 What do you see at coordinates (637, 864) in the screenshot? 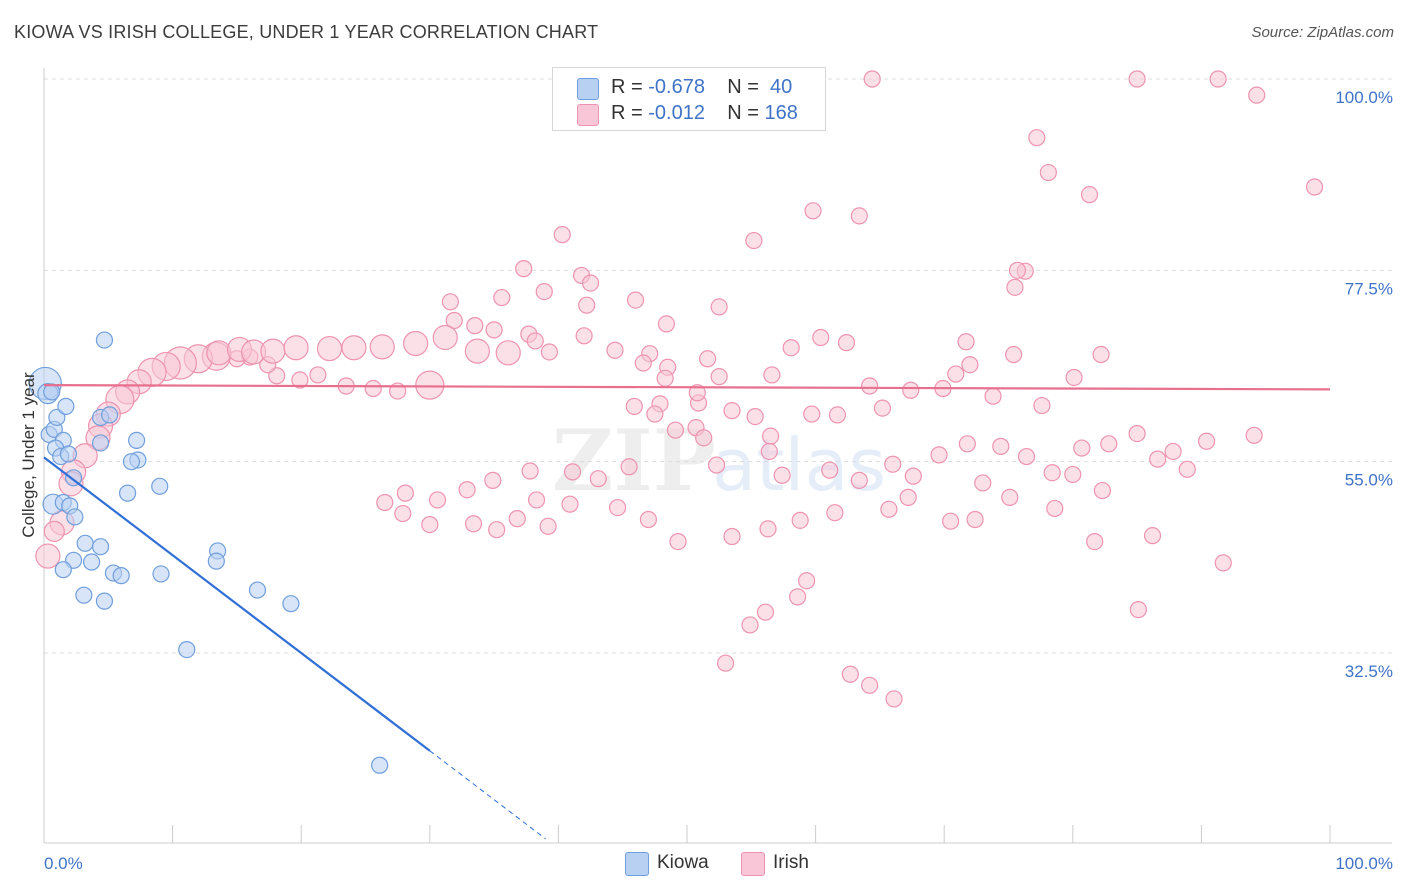
I see `kiowa-legend-swatch` at bounding box center [637, 864].